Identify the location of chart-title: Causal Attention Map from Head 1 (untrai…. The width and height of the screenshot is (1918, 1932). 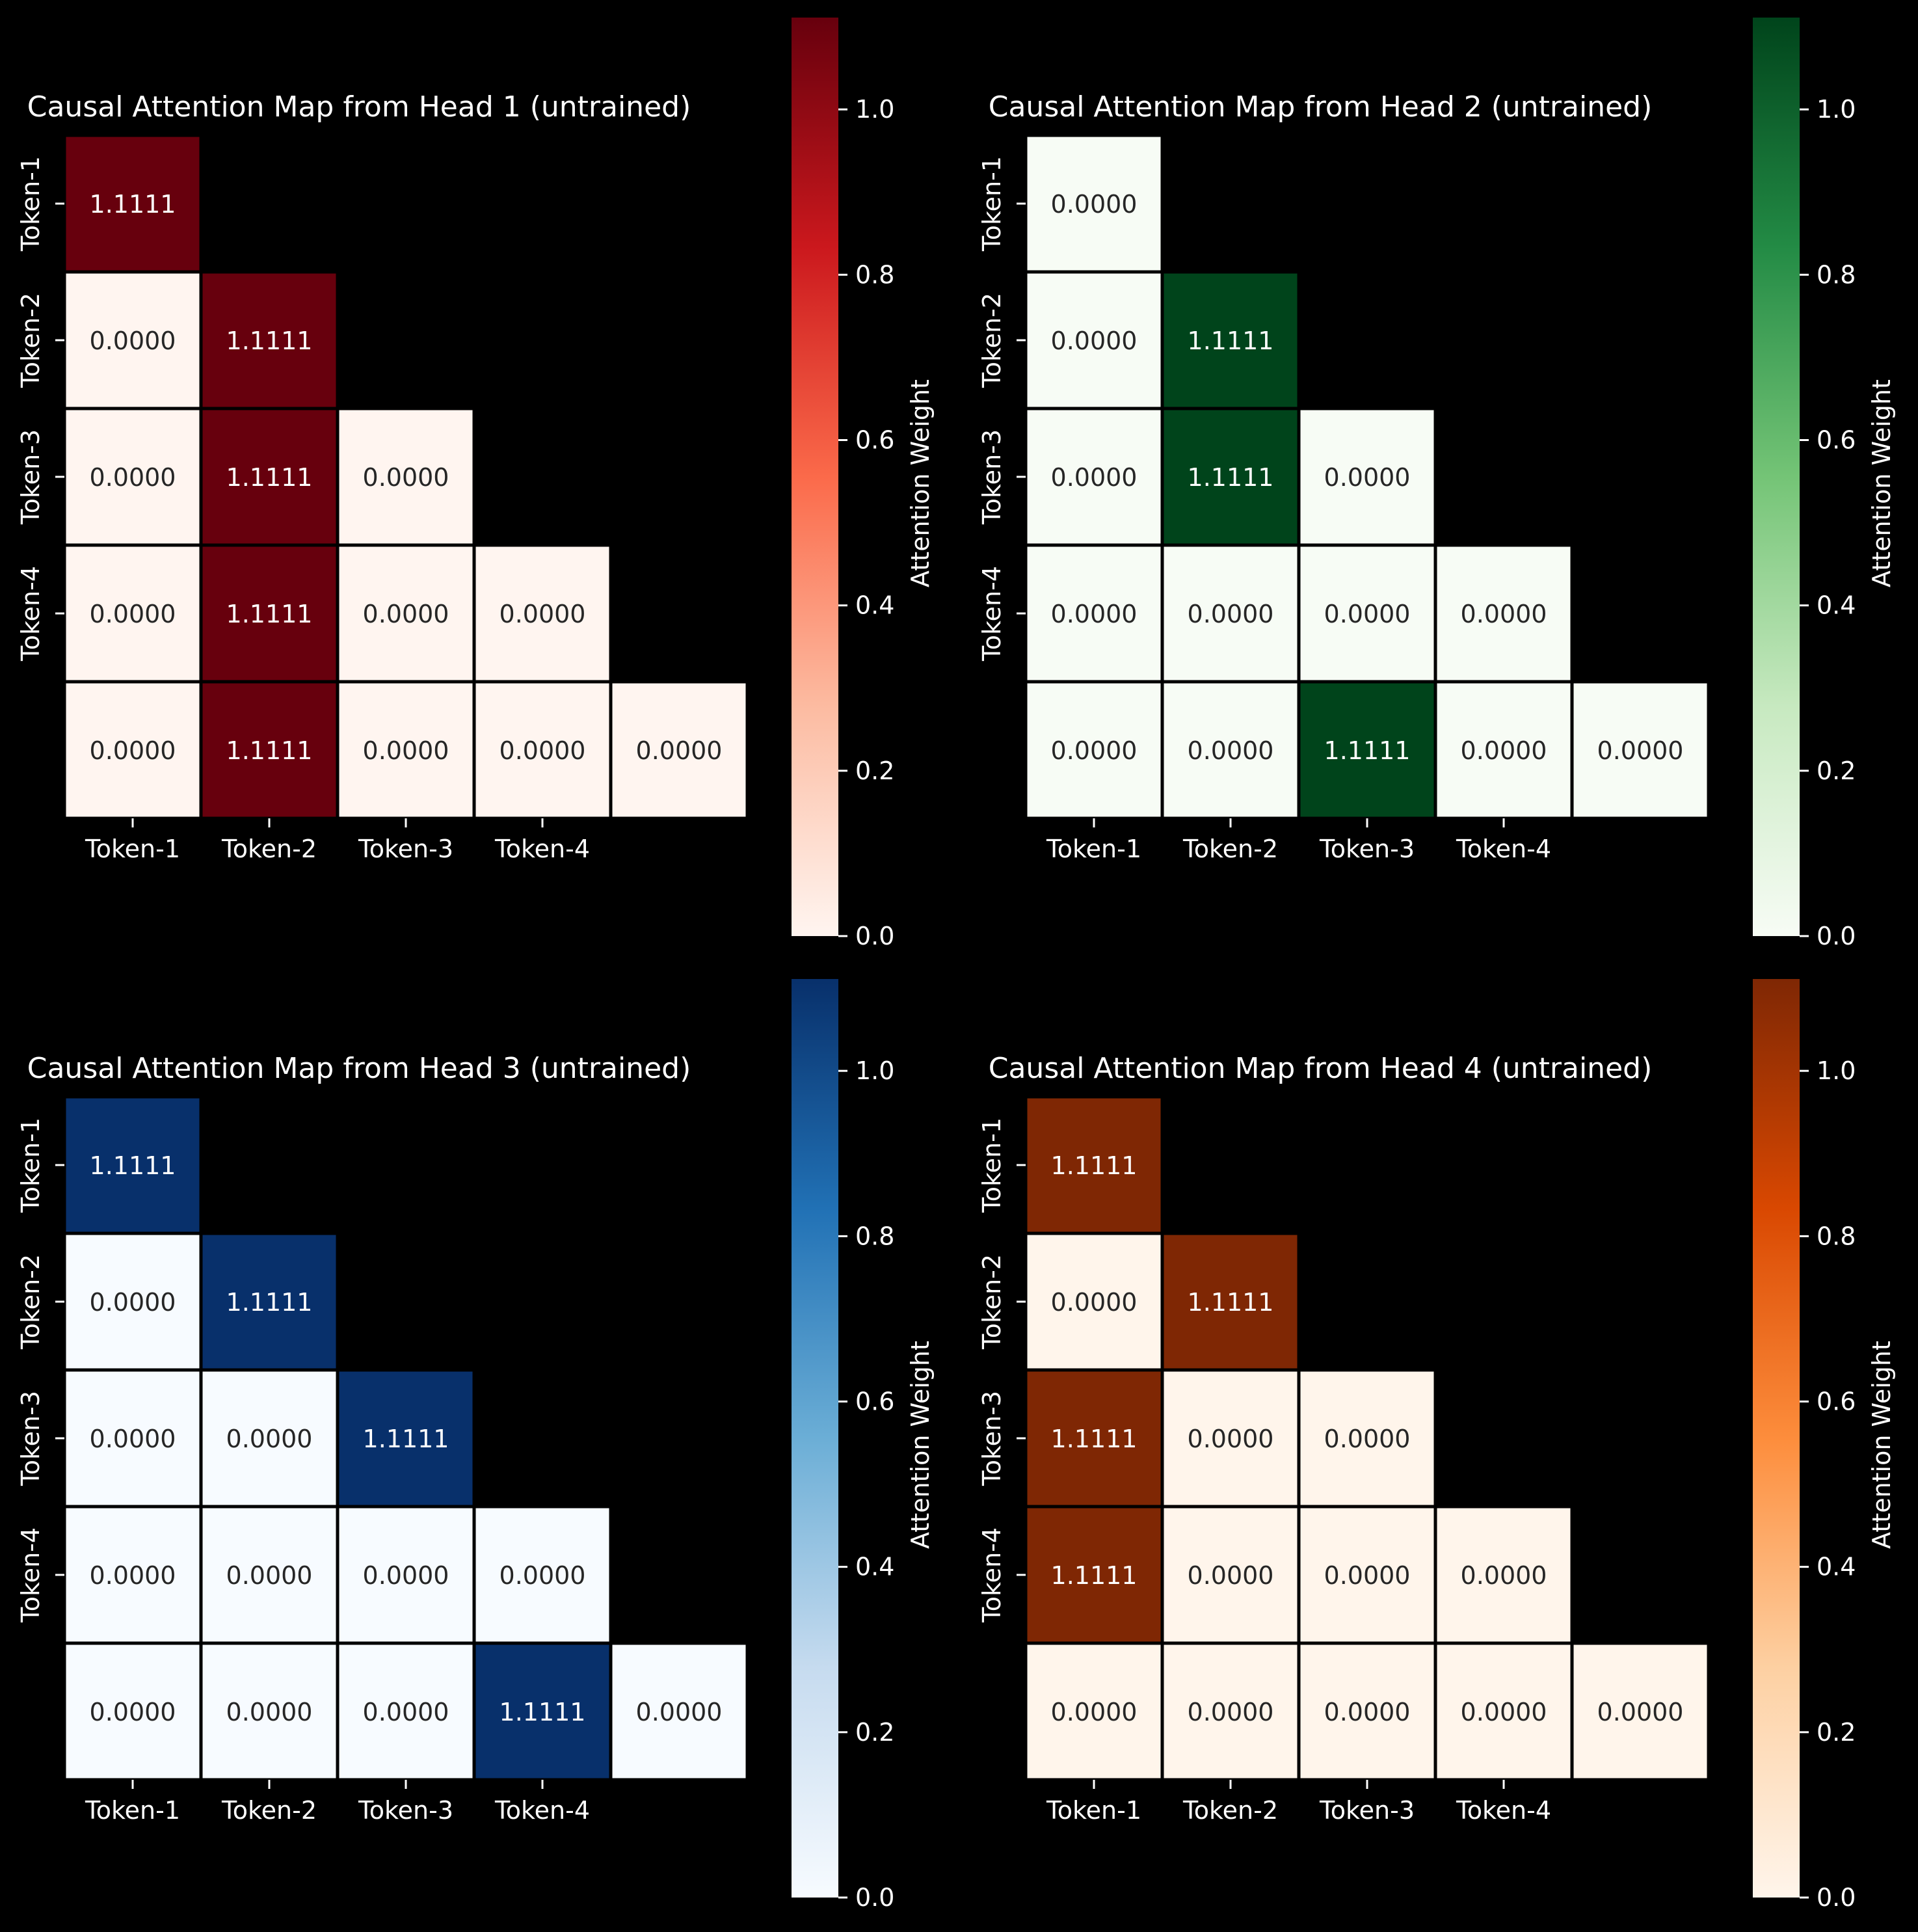
(359, 107).